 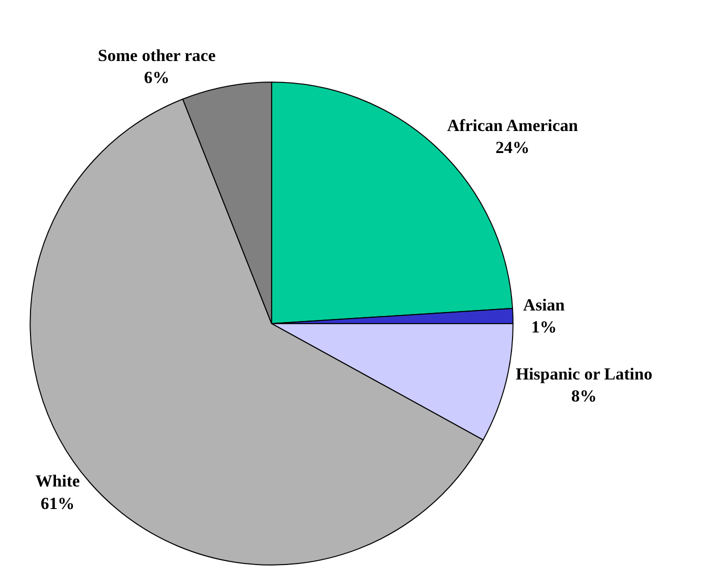 What do you see at coordinates (544, 327) in the screenshot?
I see `data-label: 1%` at bounding box center [544, 327].